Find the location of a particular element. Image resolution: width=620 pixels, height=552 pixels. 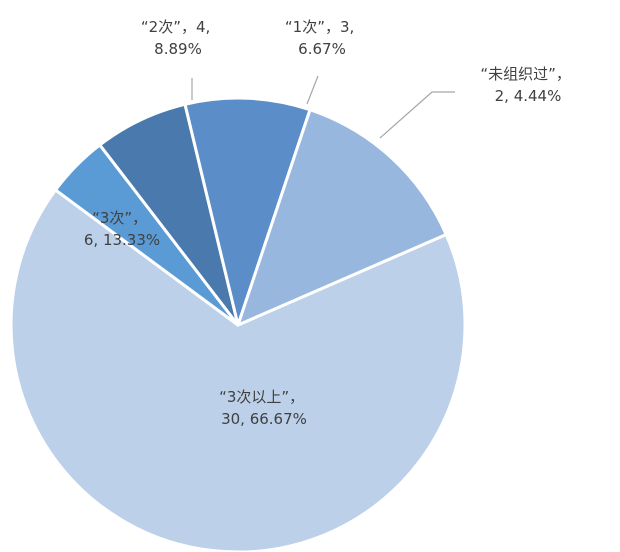

data-label-3ci: “3次”， 6, 13.33% is located at coordinates (122, 229).